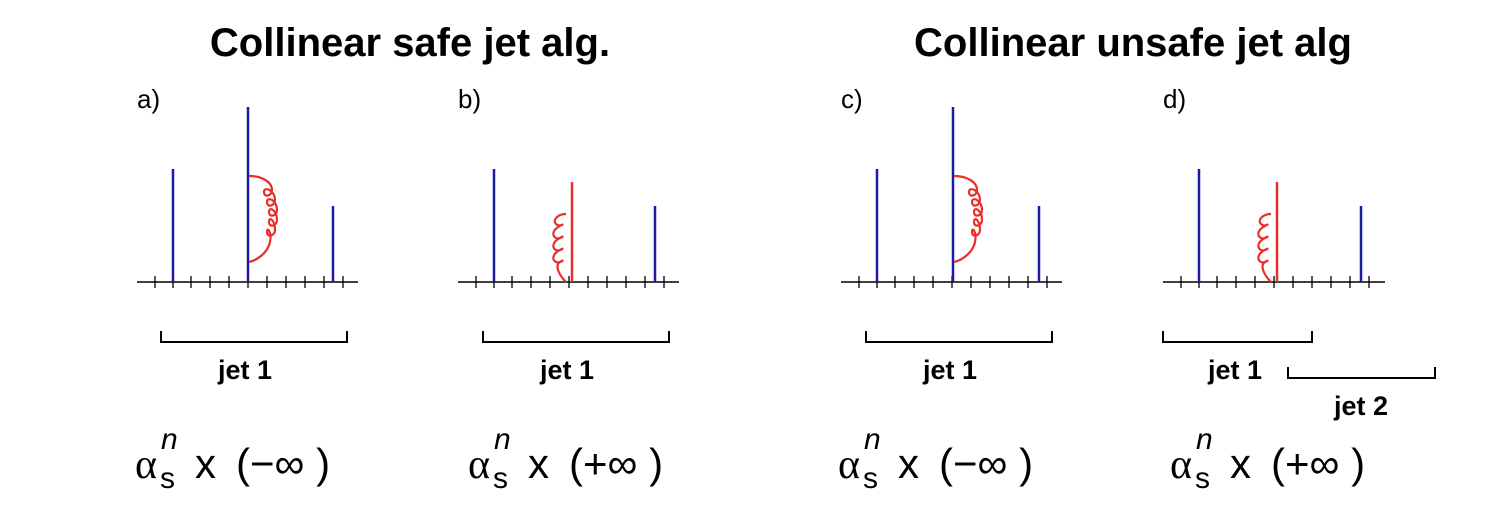  What do you see at coordinates (852, 99) in the screenshot?
I see `panel-label: c)` at bounding box center [852, 99].